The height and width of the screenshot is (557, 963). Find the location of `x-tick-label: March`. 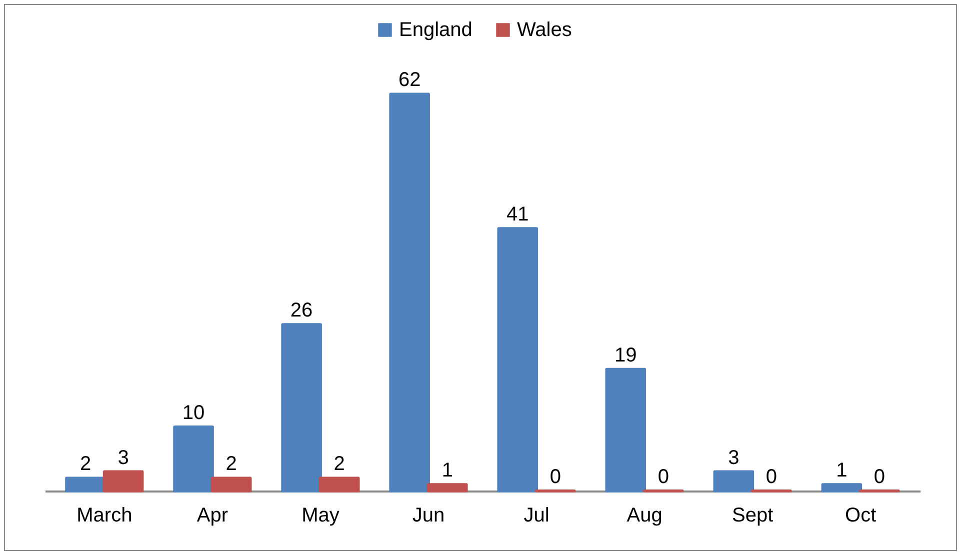

x-tick-label: March is located at coordinates (104, 515).